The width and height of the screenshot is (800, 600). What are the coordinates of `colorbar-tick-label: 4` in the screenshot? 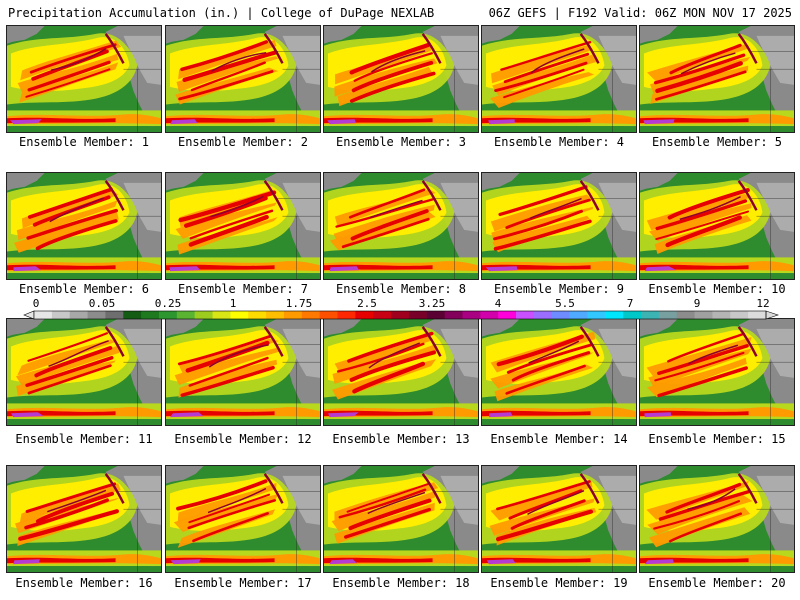 It's located at (498, 303).